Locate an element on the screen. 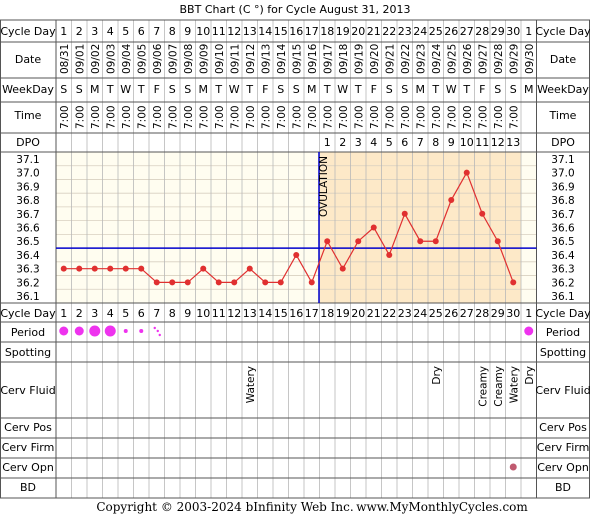 The image size is (590, 517). cycle-day-cell: 27 is located at coordinates (467, 31).